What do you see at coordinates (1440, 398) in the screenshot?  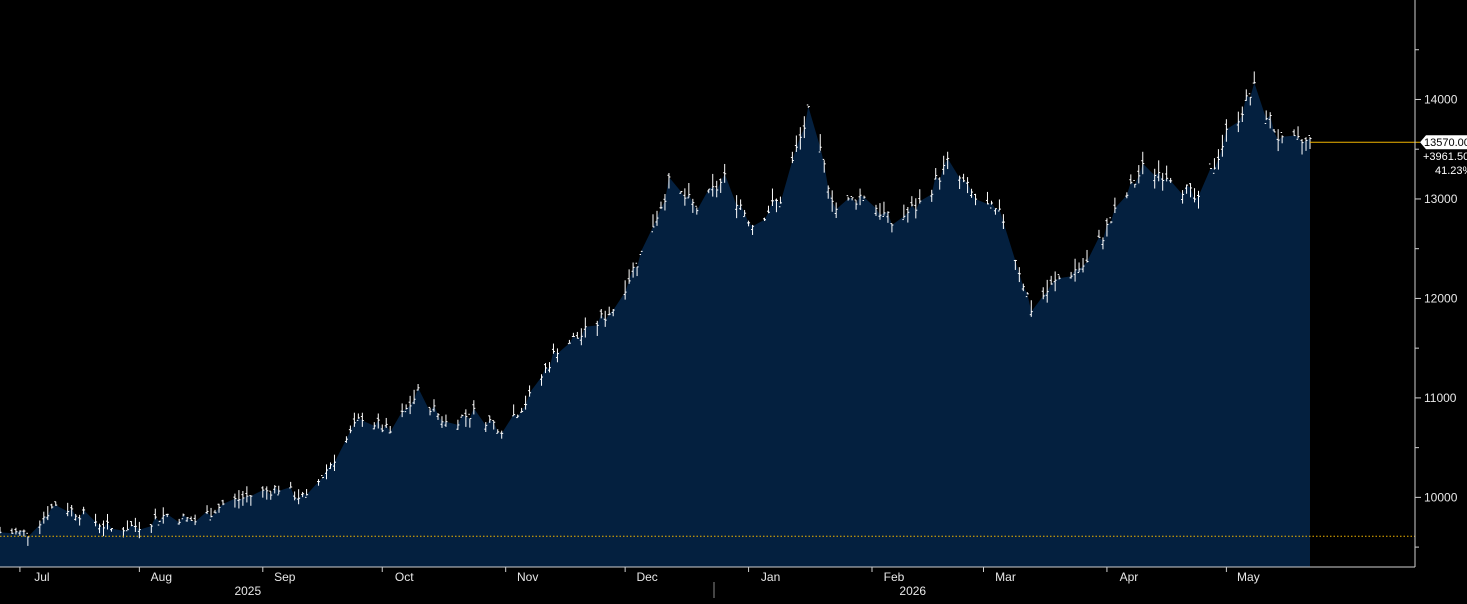 I see `y-tick-label: 11000` at bounding box center [1440, 398].